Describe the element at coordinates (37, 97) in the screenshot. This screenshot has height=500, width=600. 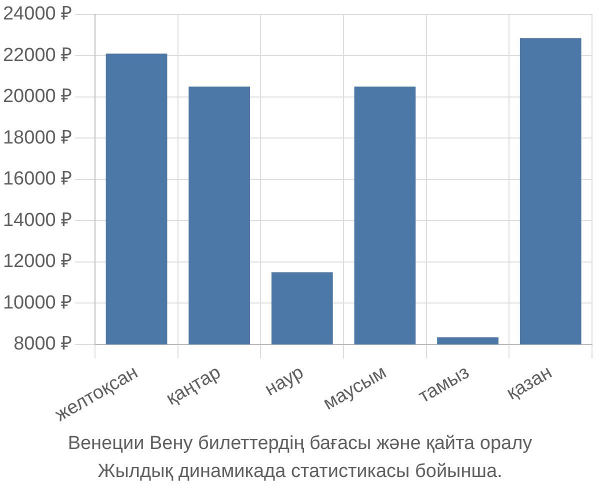
I see `y-tick-label: 20000 ₽` at that location.